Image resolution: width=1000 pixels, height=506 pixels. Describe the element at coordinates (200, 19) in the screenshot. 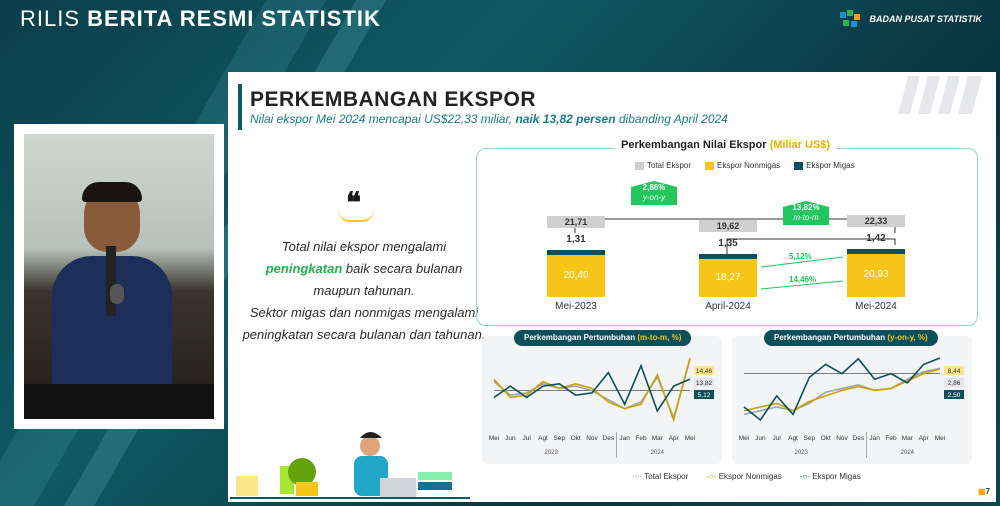

I see `header-title: RILIS BERITA RESMI STATISTIK` at that location.